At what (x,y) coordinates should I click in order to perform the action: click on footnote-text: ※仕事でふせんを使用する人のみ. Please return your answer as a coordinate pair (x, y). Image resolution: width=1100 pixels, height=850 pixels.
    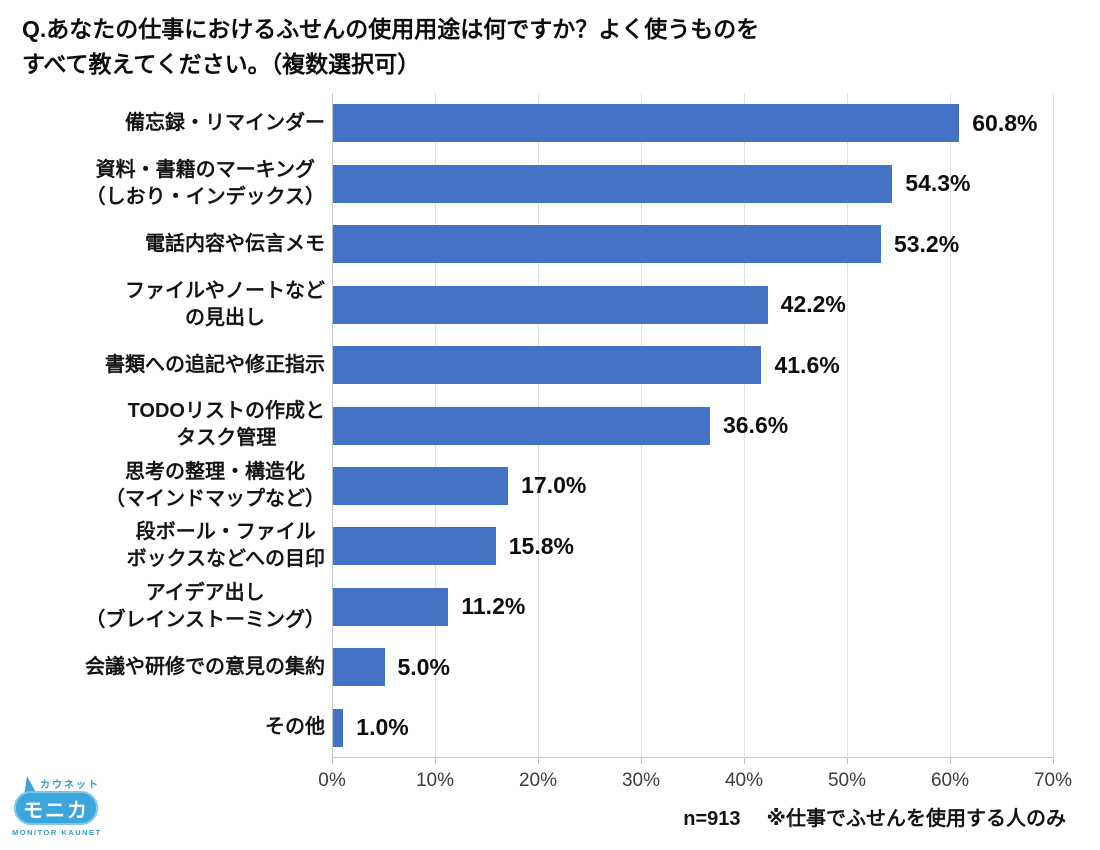
    Looking at the image, I should click on (916, 819).